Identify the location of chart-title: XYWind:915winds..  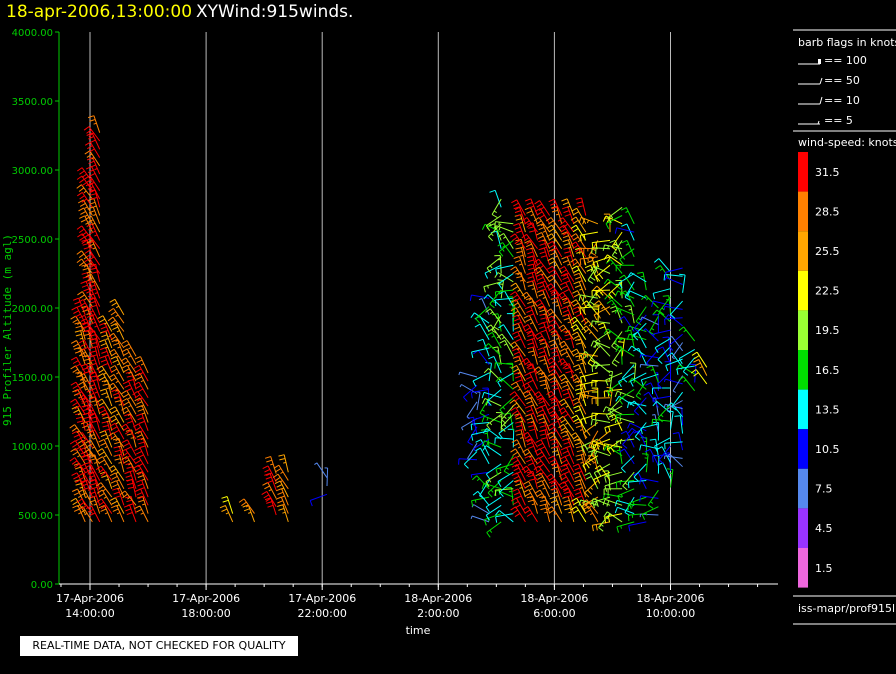
(275, 12).